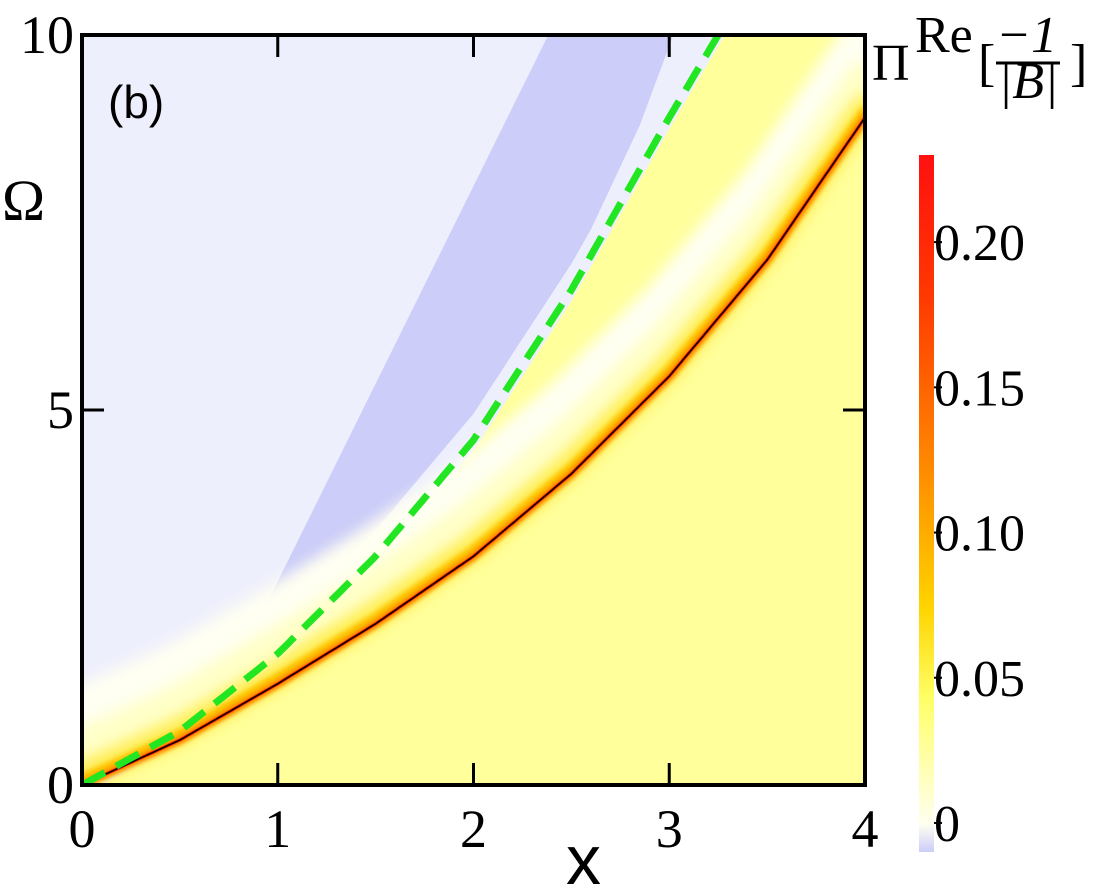 The width and height of the screenshot is (1100, 887). Describe the element at coordinates (136, 102) in the screenshot. I see `panel-label: (b)` at that location.